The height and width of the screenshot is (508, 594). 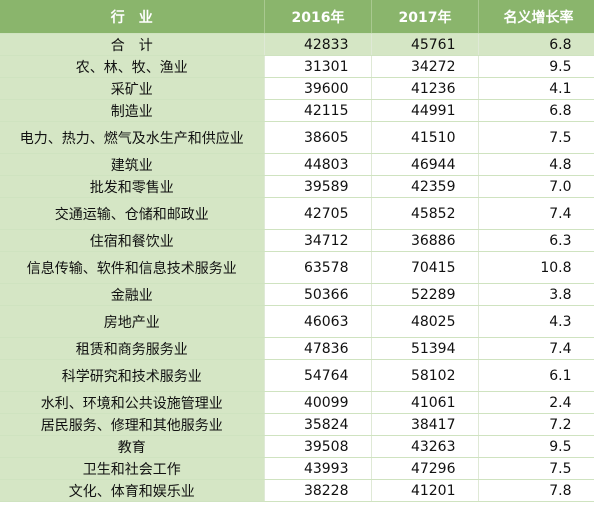 I want to click on table-row: 卫生和社会工作 43993 47296 7.5, so click(x=297, y=468).